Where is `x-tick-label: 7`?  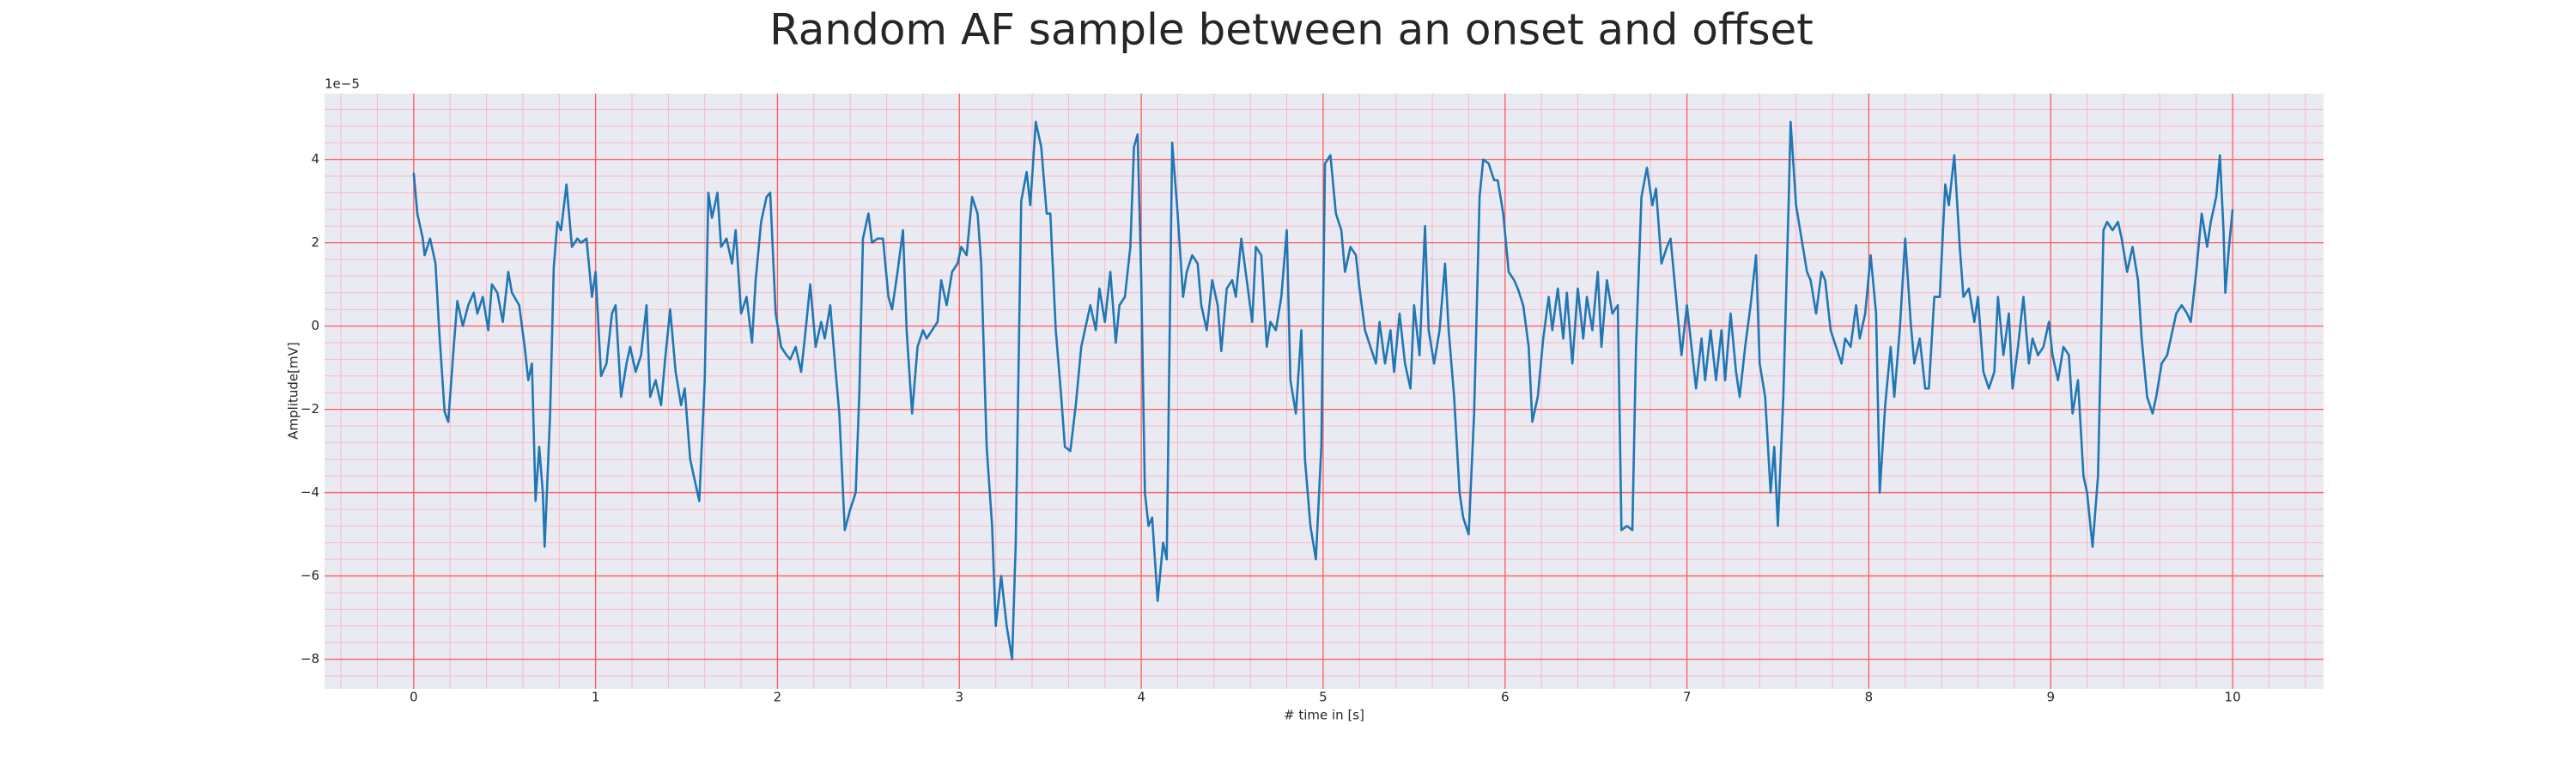 x-tick-label: 7 is located at coordinates (1687, 697).